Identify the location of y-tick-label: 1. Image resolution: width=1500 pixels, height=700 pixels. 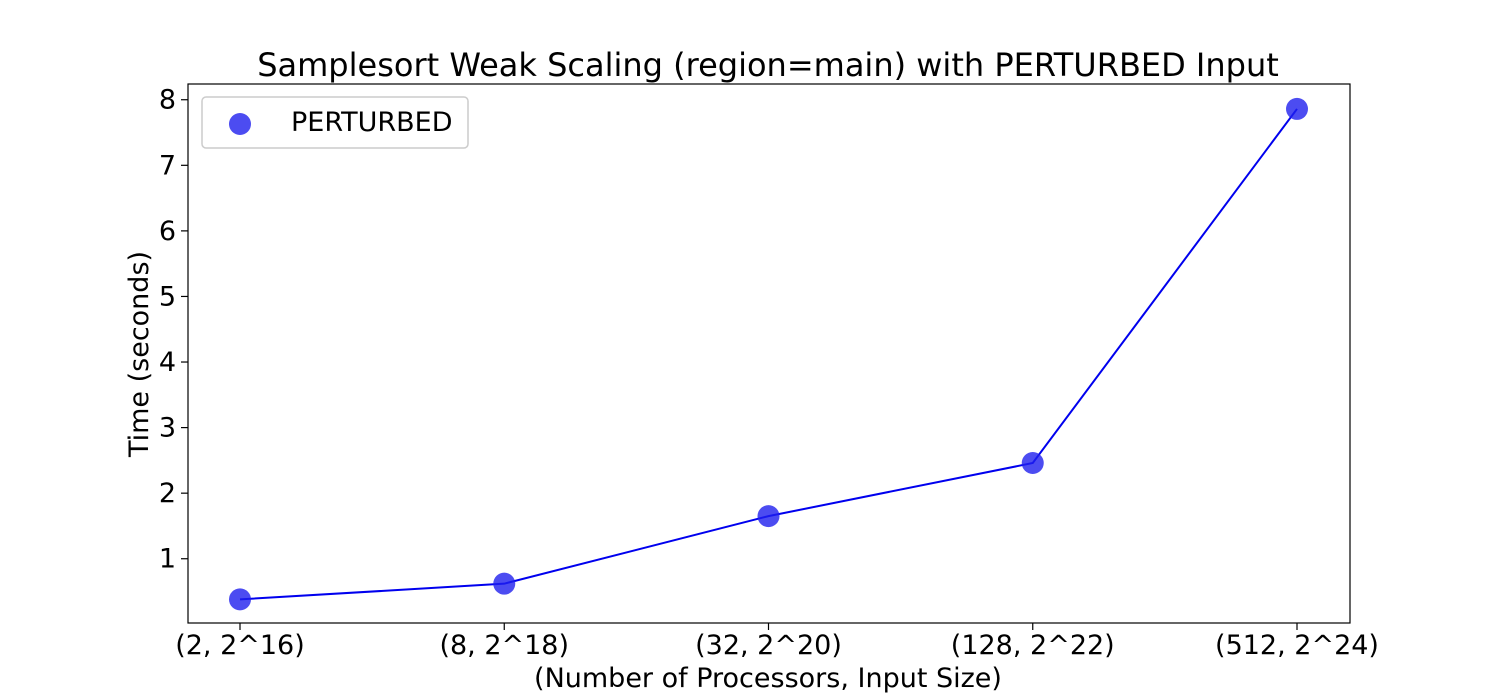
(167, 559).